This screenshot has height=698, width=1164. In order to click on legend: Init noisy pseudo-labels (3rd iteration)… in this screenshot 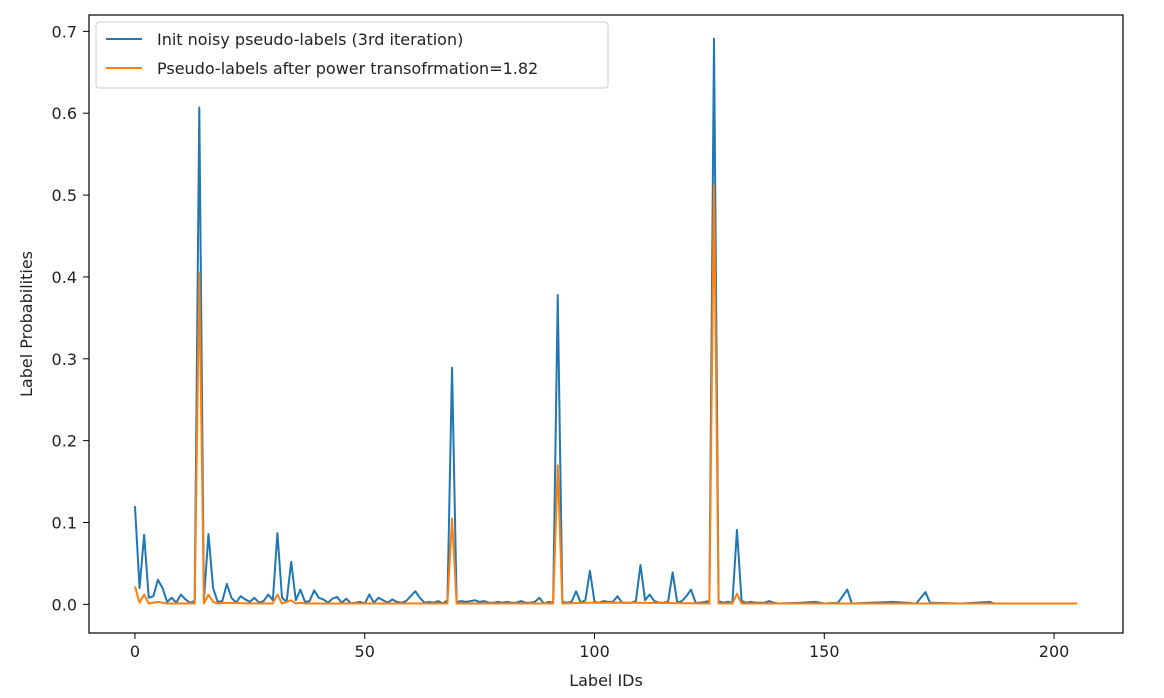, I will do `click(352, 55)`.